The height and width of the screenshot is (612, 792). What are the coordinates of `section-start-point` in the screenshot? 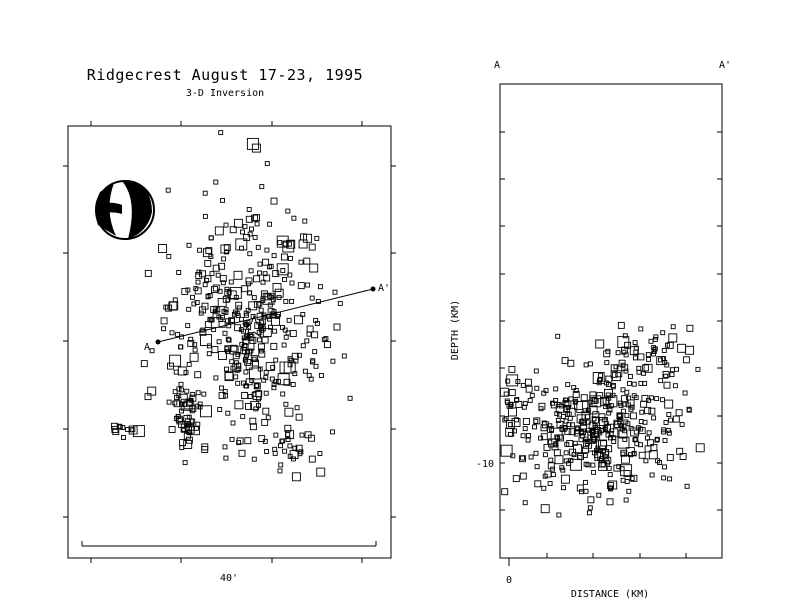 It's located at (158, 342).